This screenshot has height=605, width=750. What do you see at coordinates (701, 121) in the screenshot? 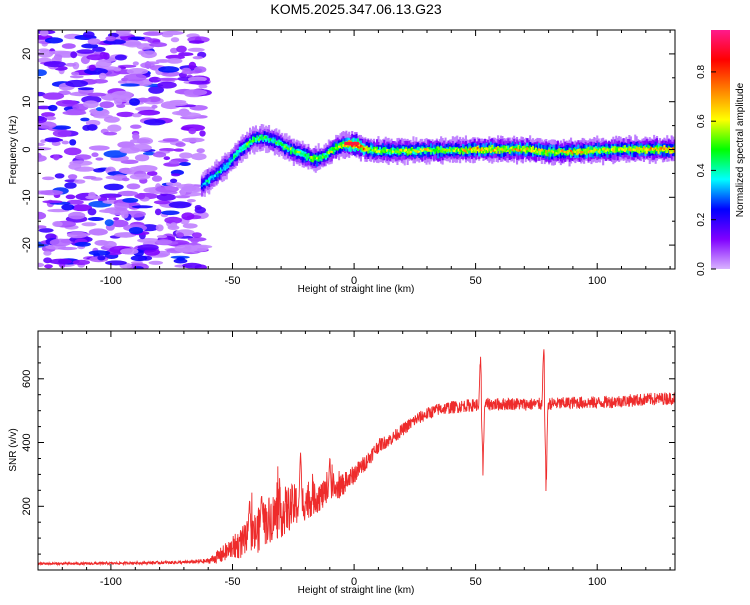
I see `colorbar-tick-label: 0.6` at bounding box center [701, 121].